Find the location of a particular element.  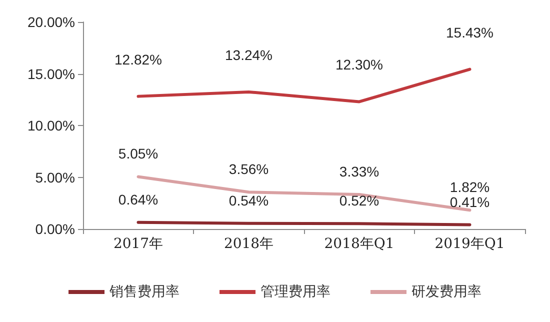

y-tick-label: 0.00% is located at coordinates (55, 229).